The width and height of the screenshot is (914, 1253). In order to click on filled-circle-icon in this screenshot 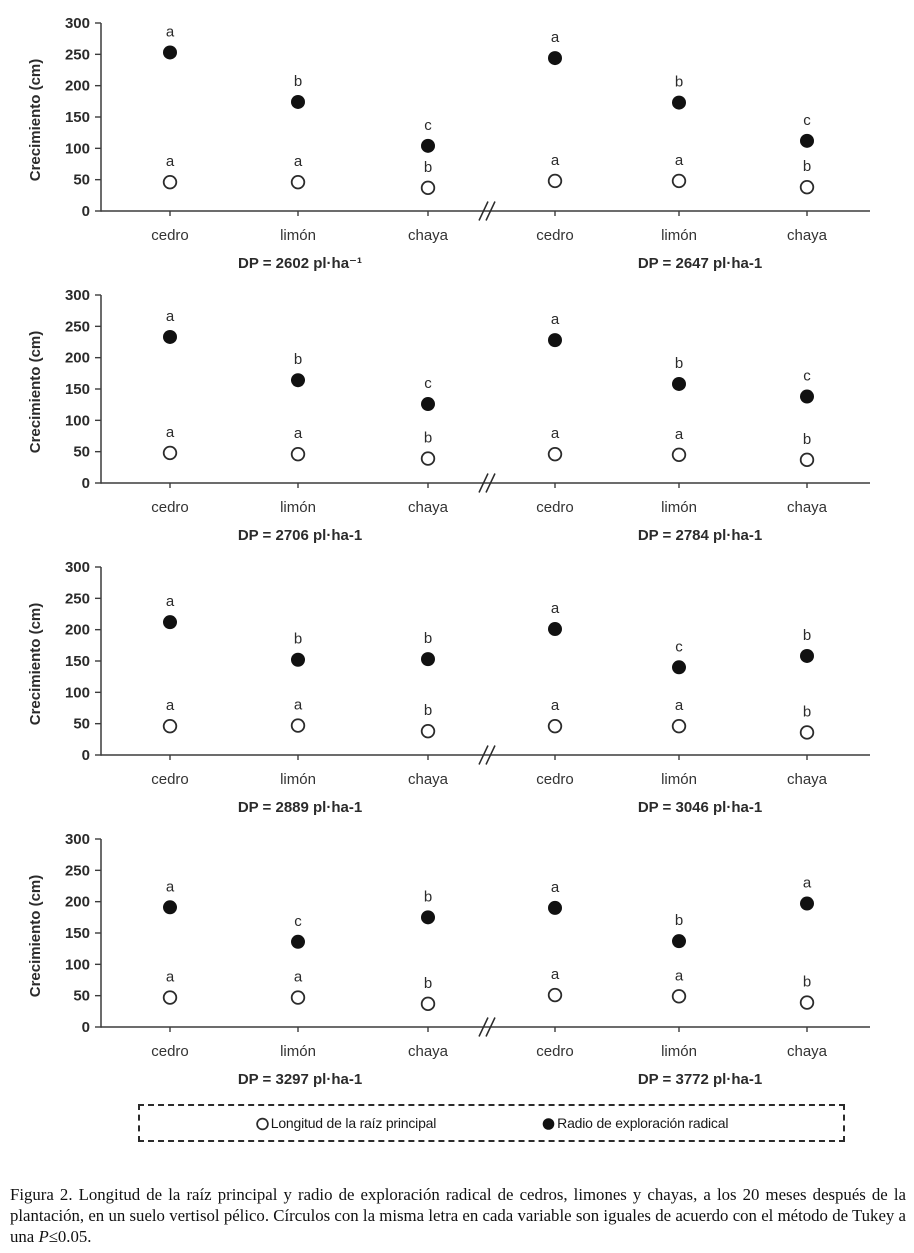, I will do `click(548, 1123)`.